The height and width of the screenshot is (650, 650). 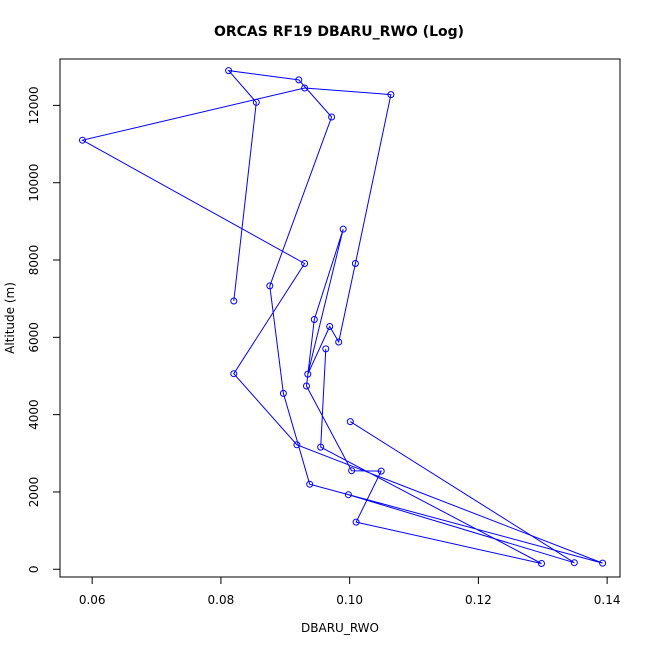 What do you see at coordinates (34, 492) in the screenshot?
I see `y-tick-label: 2000` at bounding box center [34, 492].